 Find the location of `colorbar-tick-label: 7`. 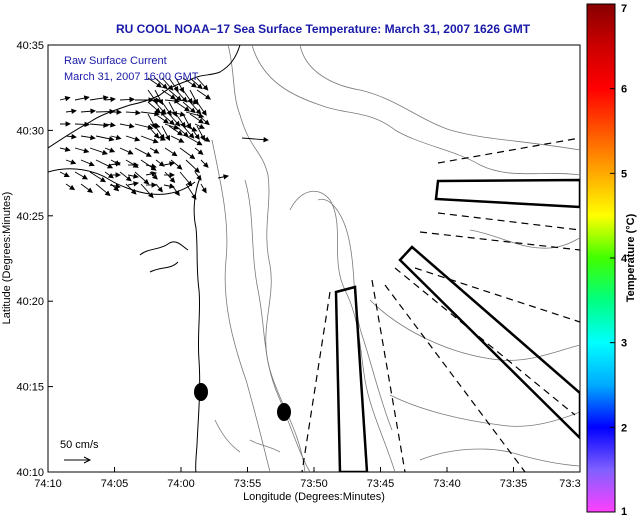

colorbar-tick-label: 7 is located at coordinates (624, 9).